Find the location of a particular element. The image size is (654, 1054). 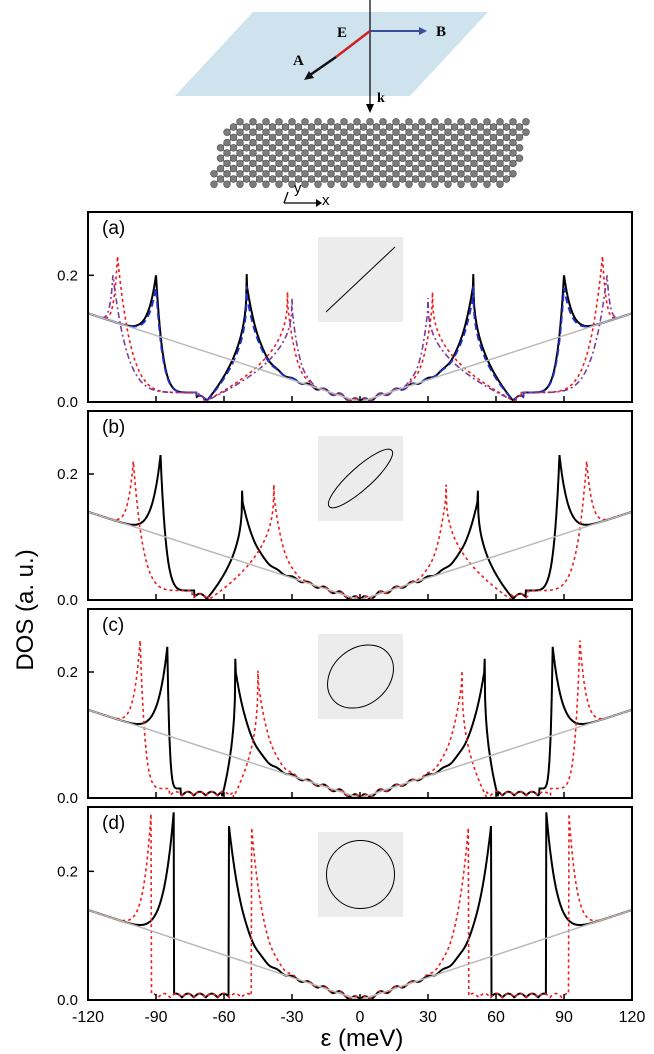

dos-curves is located at coordinates (360, 329).